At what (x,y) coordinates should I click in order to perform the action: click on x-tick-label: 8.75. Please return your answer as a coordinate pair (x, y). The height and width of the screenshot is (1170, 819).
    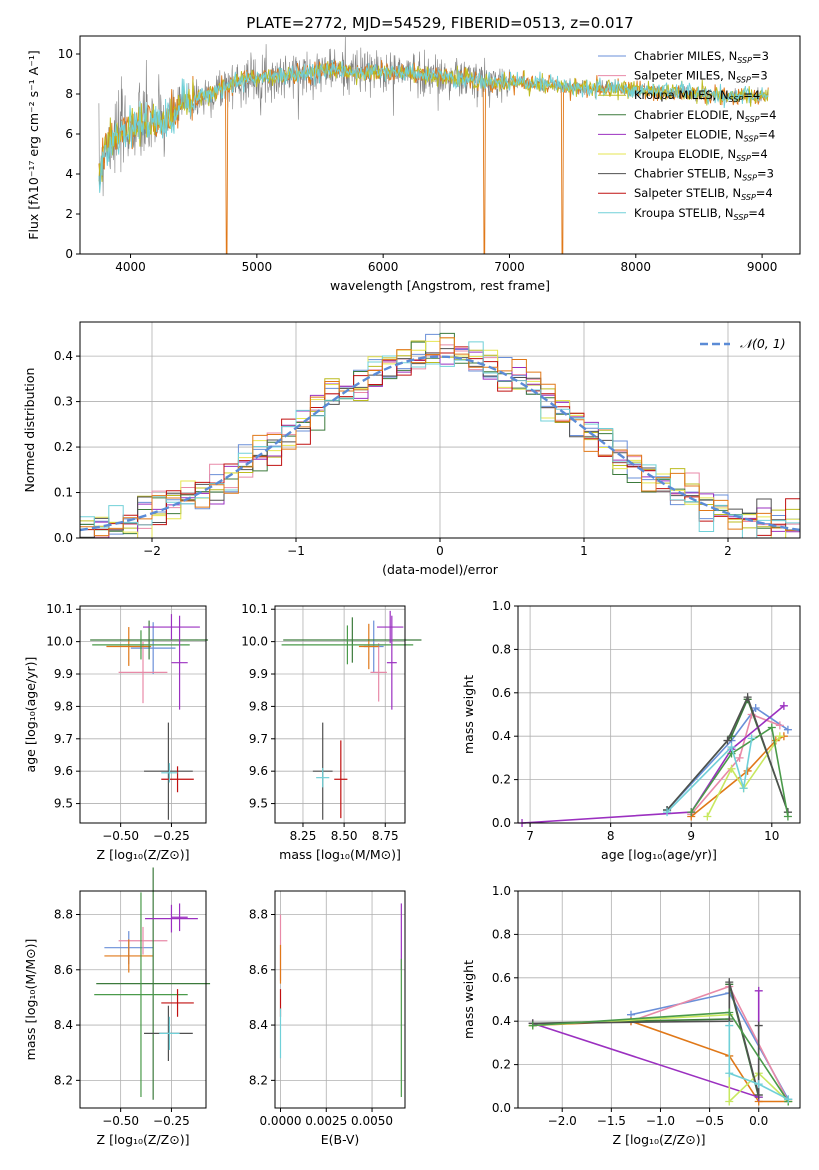
    Looking at the image, I should click on (385, 836).